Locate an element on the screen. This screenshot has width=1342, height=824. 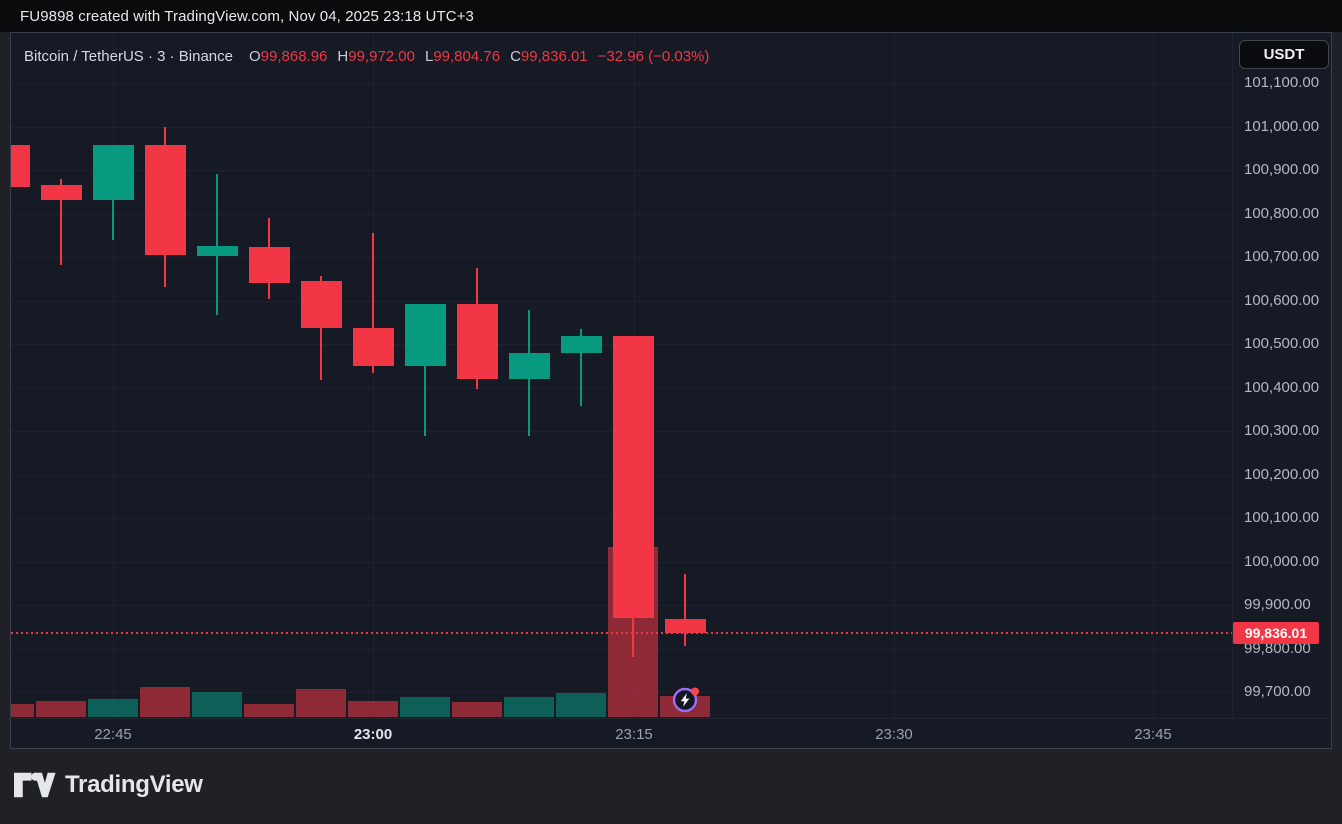
high-label: H is located at coordinates (343, 56).